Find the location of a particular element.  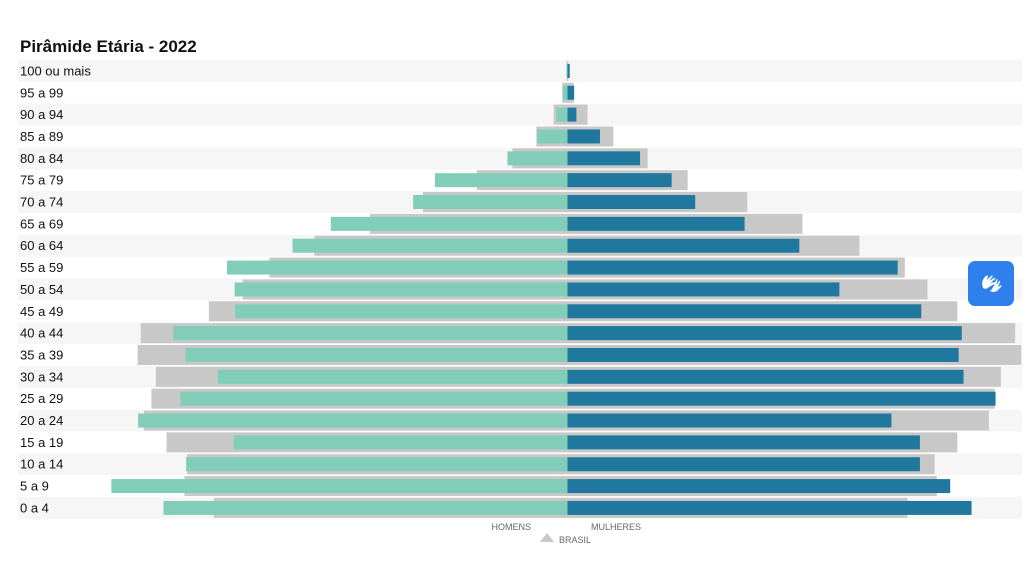

age-label-15-a-19: 15 a 19 is located at coordinates (41, 442).